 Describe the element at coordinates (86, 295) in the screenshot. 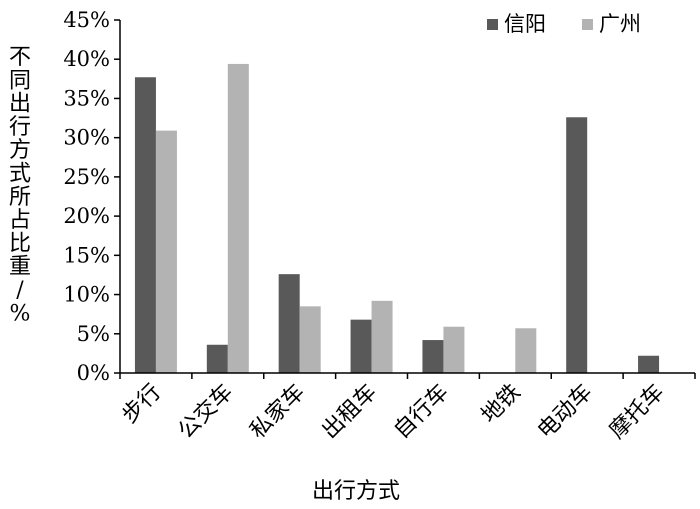

I see `y-tick-label: 10%` at that location.